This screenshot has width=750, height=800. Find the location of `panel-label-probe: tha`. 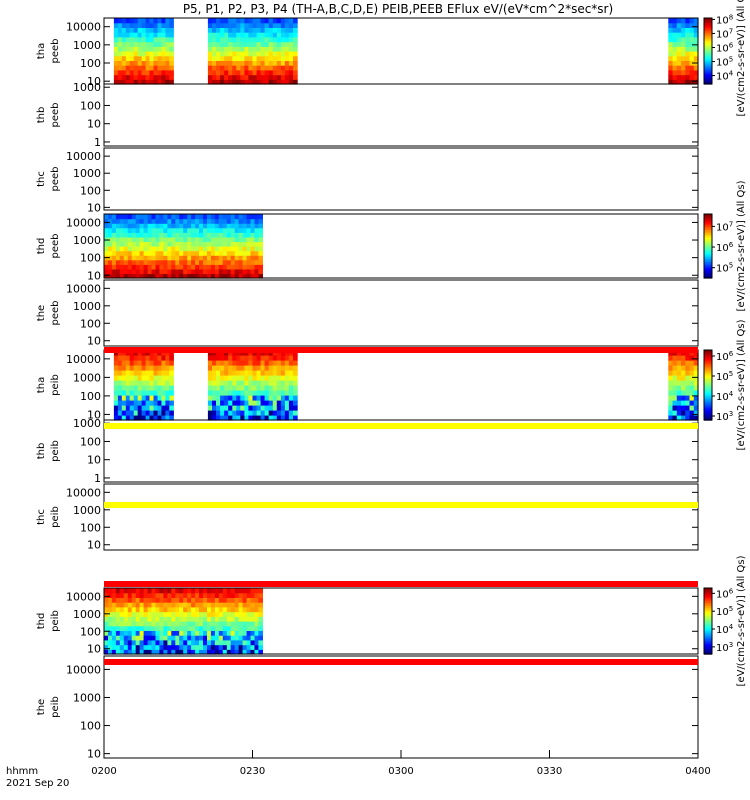

panel-label-probe: tha is located at coordinates (41, 51).